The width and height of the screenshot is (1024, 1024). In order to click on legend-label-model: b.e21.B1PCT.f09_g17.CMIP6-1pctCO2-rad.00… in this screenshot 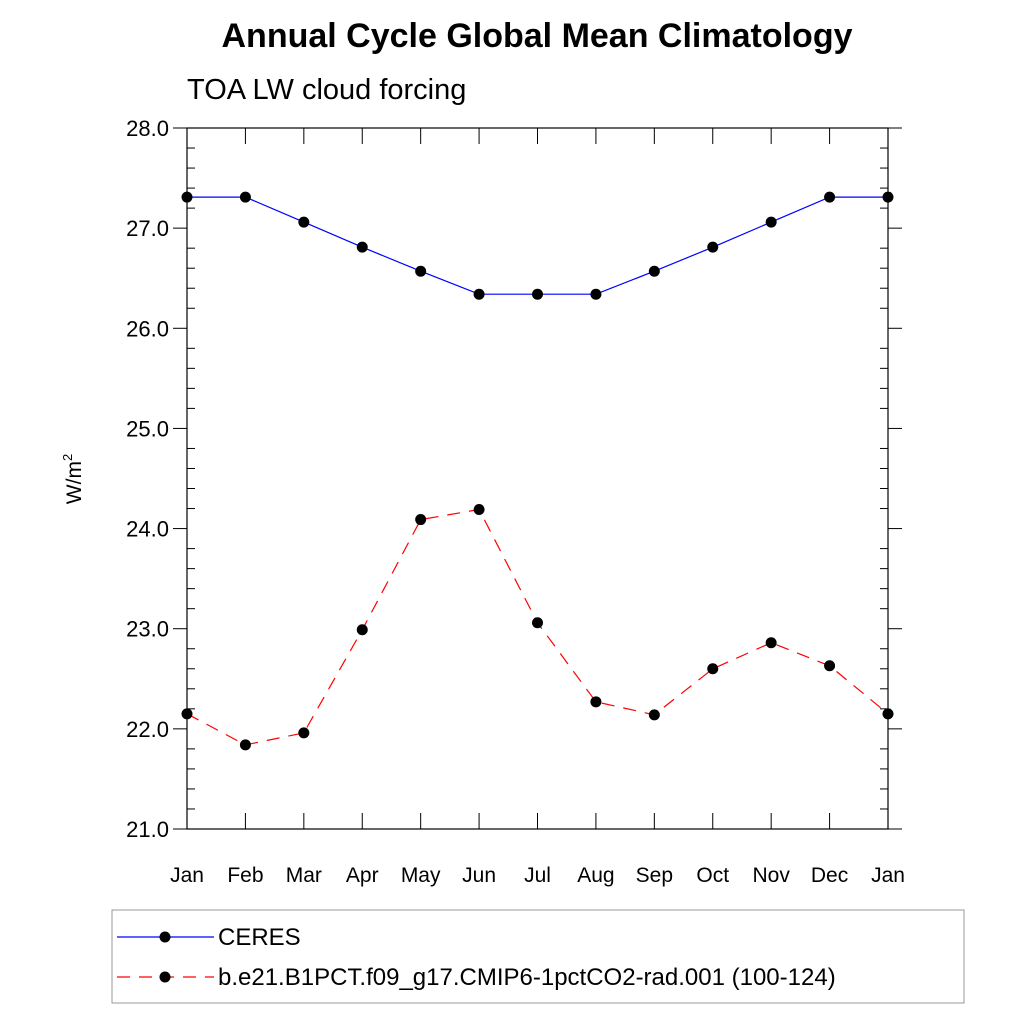, I will do `click(527, 977)`.